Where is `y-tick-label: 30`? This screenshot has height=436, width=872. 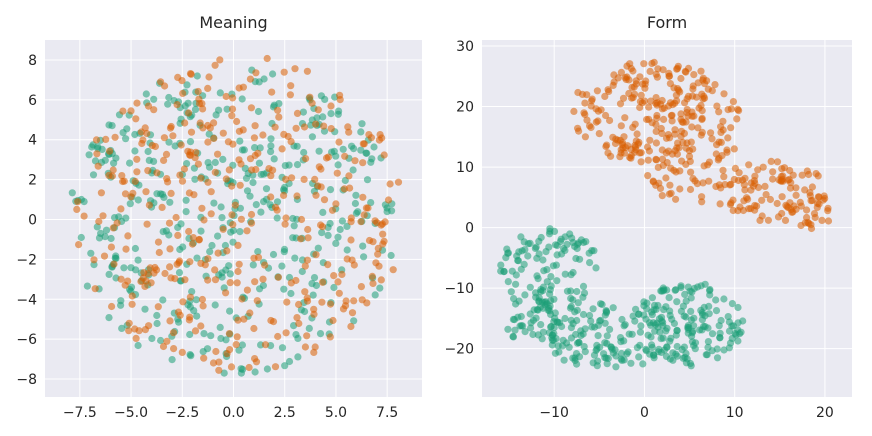
y-tick-label: 30 is located at coordinates (465, 47).